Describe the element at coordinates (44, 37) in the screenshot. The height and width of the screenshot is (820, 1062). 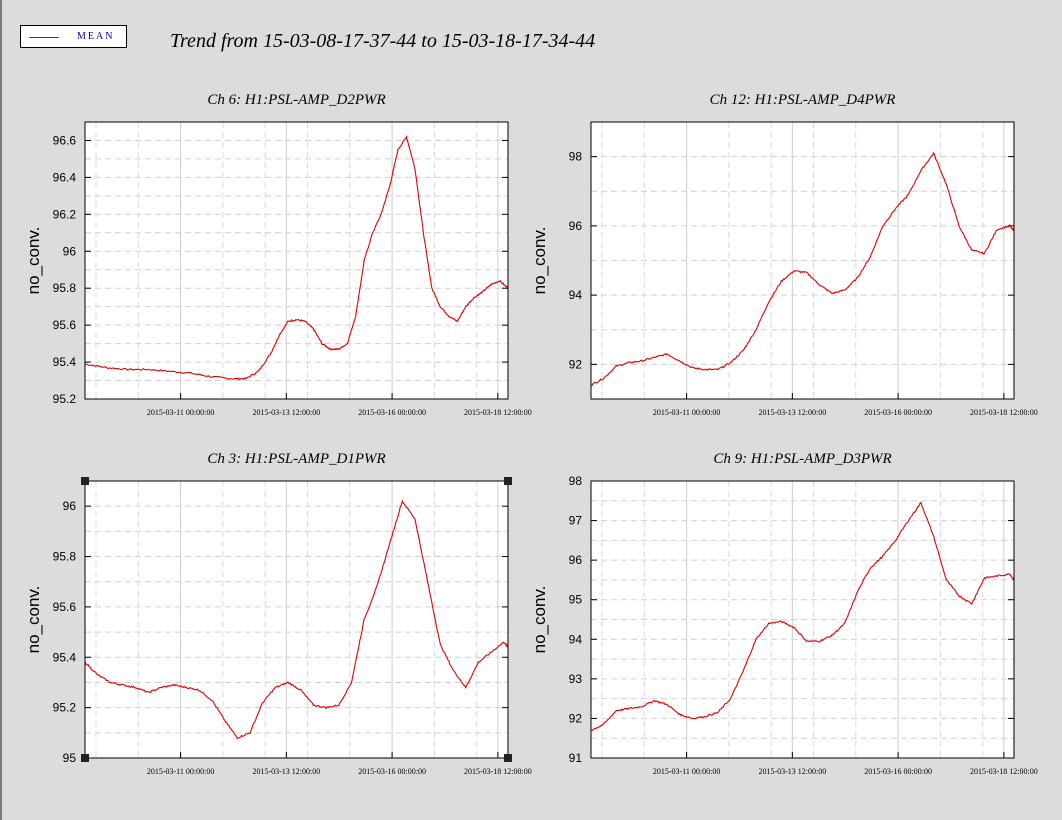
I see `legend-line-swatch` at that location.